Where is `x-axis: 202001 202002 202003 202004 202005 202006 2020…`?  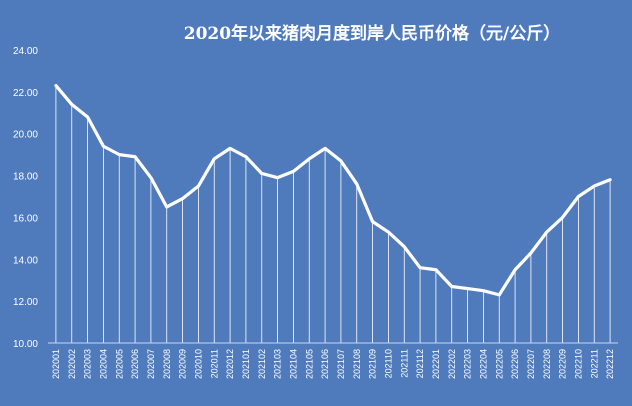
x-axis: 202001 202002 202003 202004 202005 202006 2020… is located at coordinates (333, 364).